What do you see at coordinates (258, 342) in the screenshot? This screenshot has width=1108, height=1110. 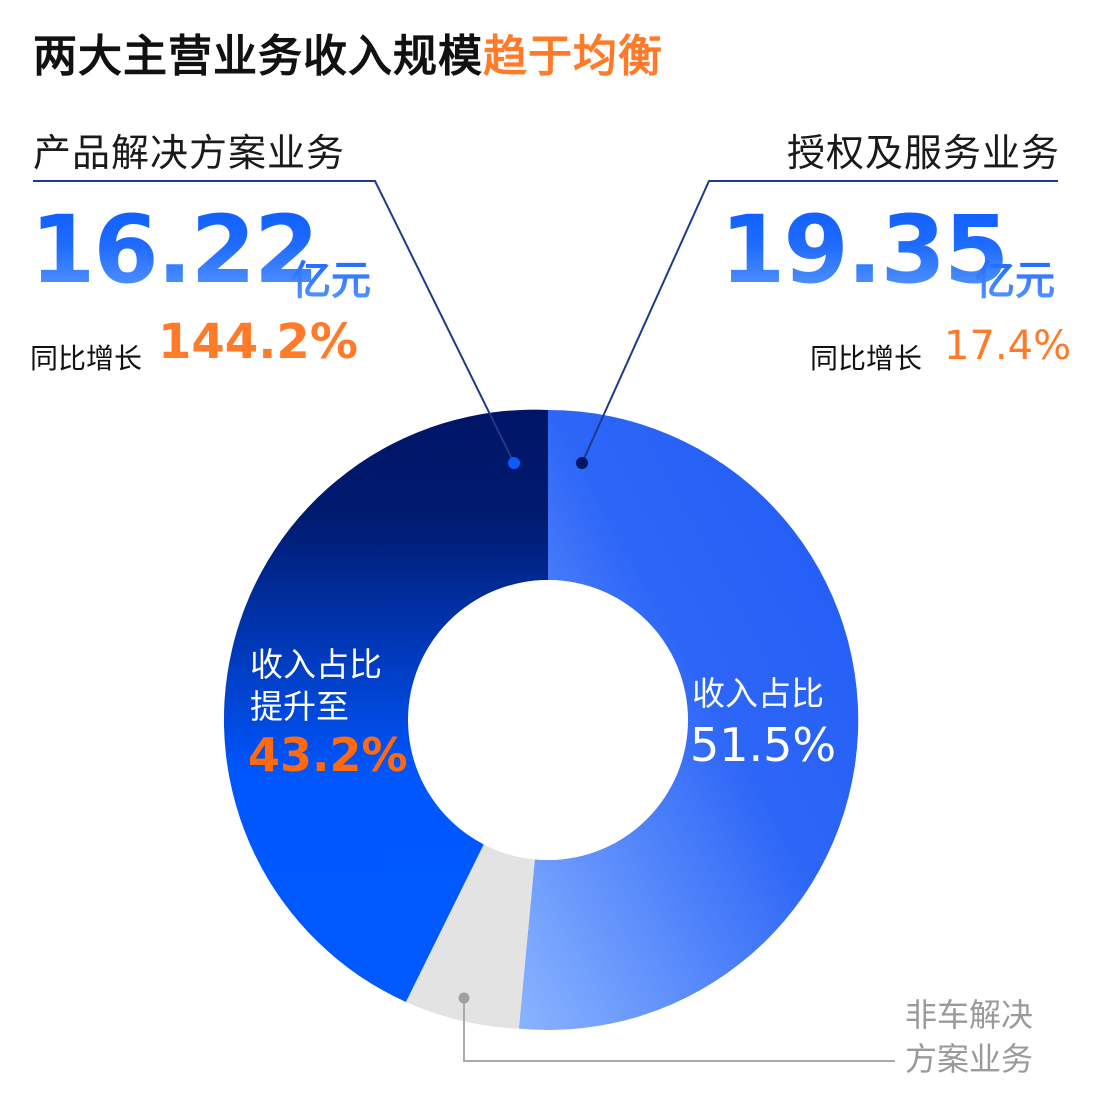 I see `left-yoy-value: 144.2%` at bounding box center [258, 342].